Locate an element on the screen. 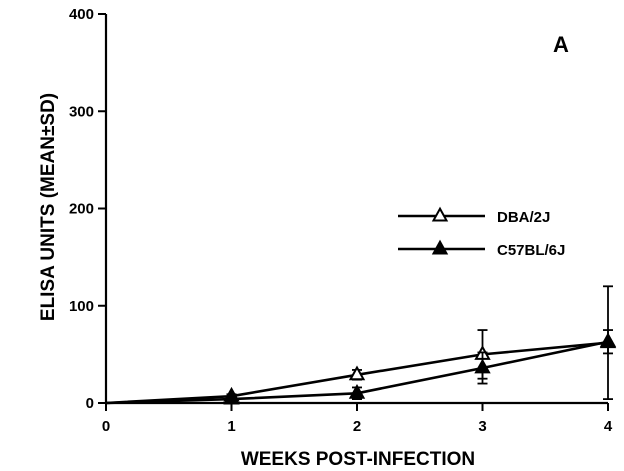 The height and width of the screenshot is (471, 624). x-axis-title: WEEKS POST-INFECTION is located at coordinates (358, 459).